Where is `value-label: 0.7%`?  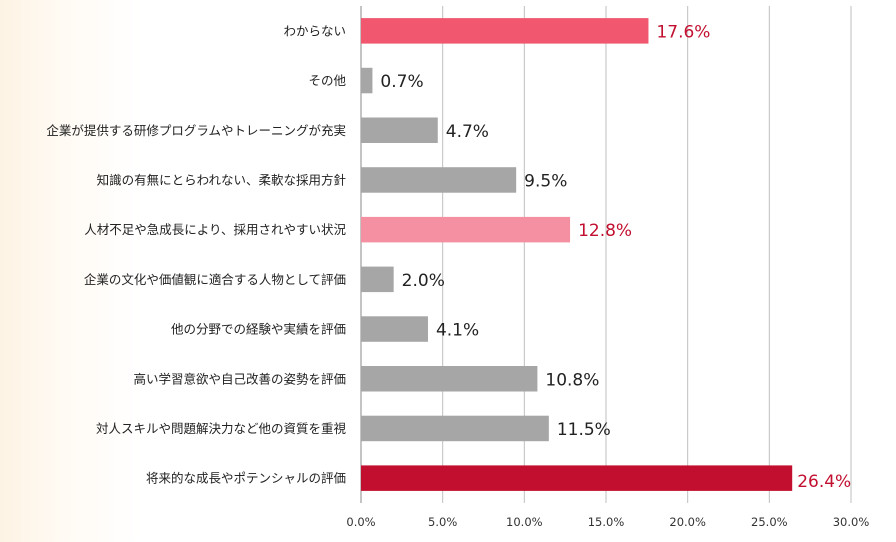
value-label: 0.7% is located at coordinates (401, 82).